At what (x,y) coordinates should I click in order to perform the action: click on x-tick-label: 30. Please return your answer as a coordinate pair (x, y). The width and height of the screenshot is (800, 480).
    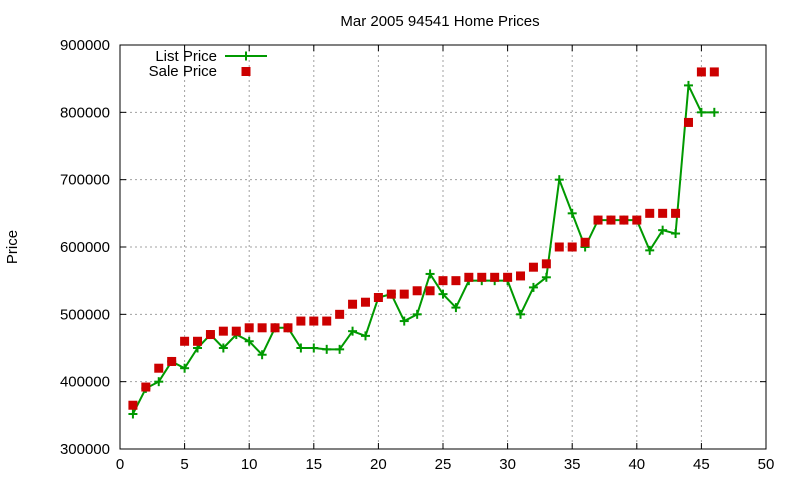
    Looking at the image, I should click on (507, 464).